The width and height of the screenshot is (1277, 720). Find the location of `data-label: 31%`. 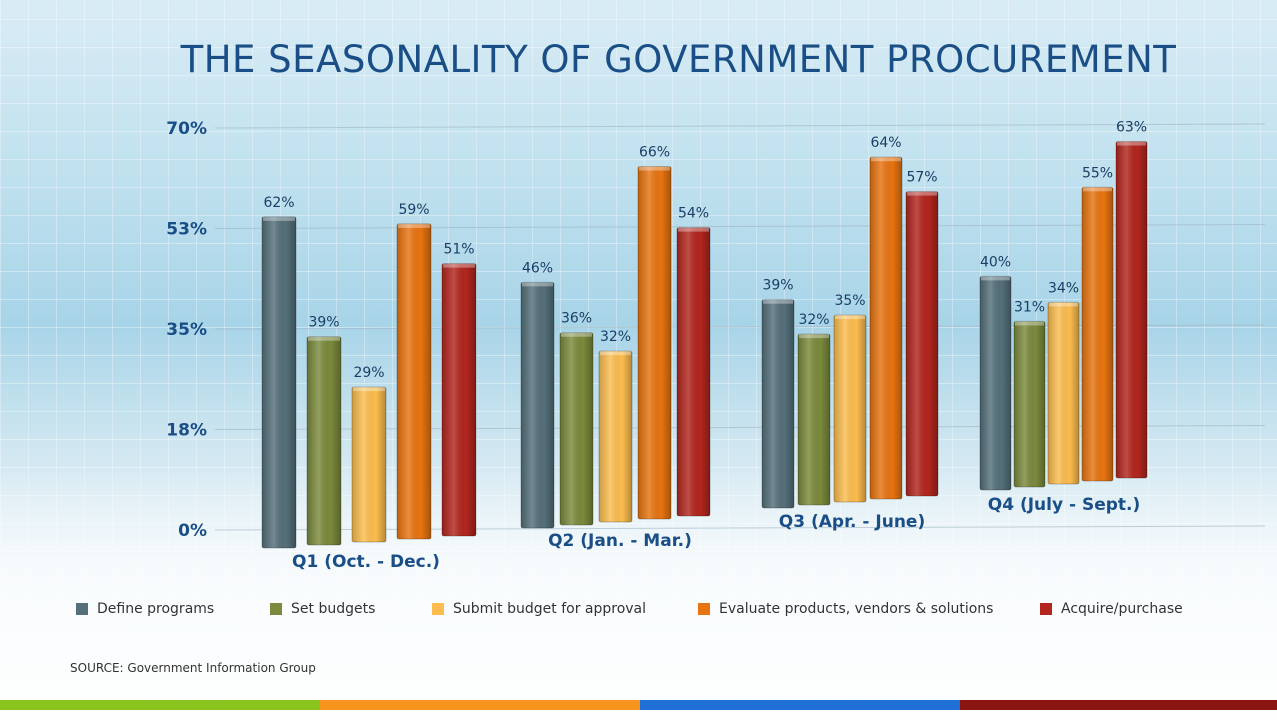

data-label: 31% is located at coordinates (1029, 307).